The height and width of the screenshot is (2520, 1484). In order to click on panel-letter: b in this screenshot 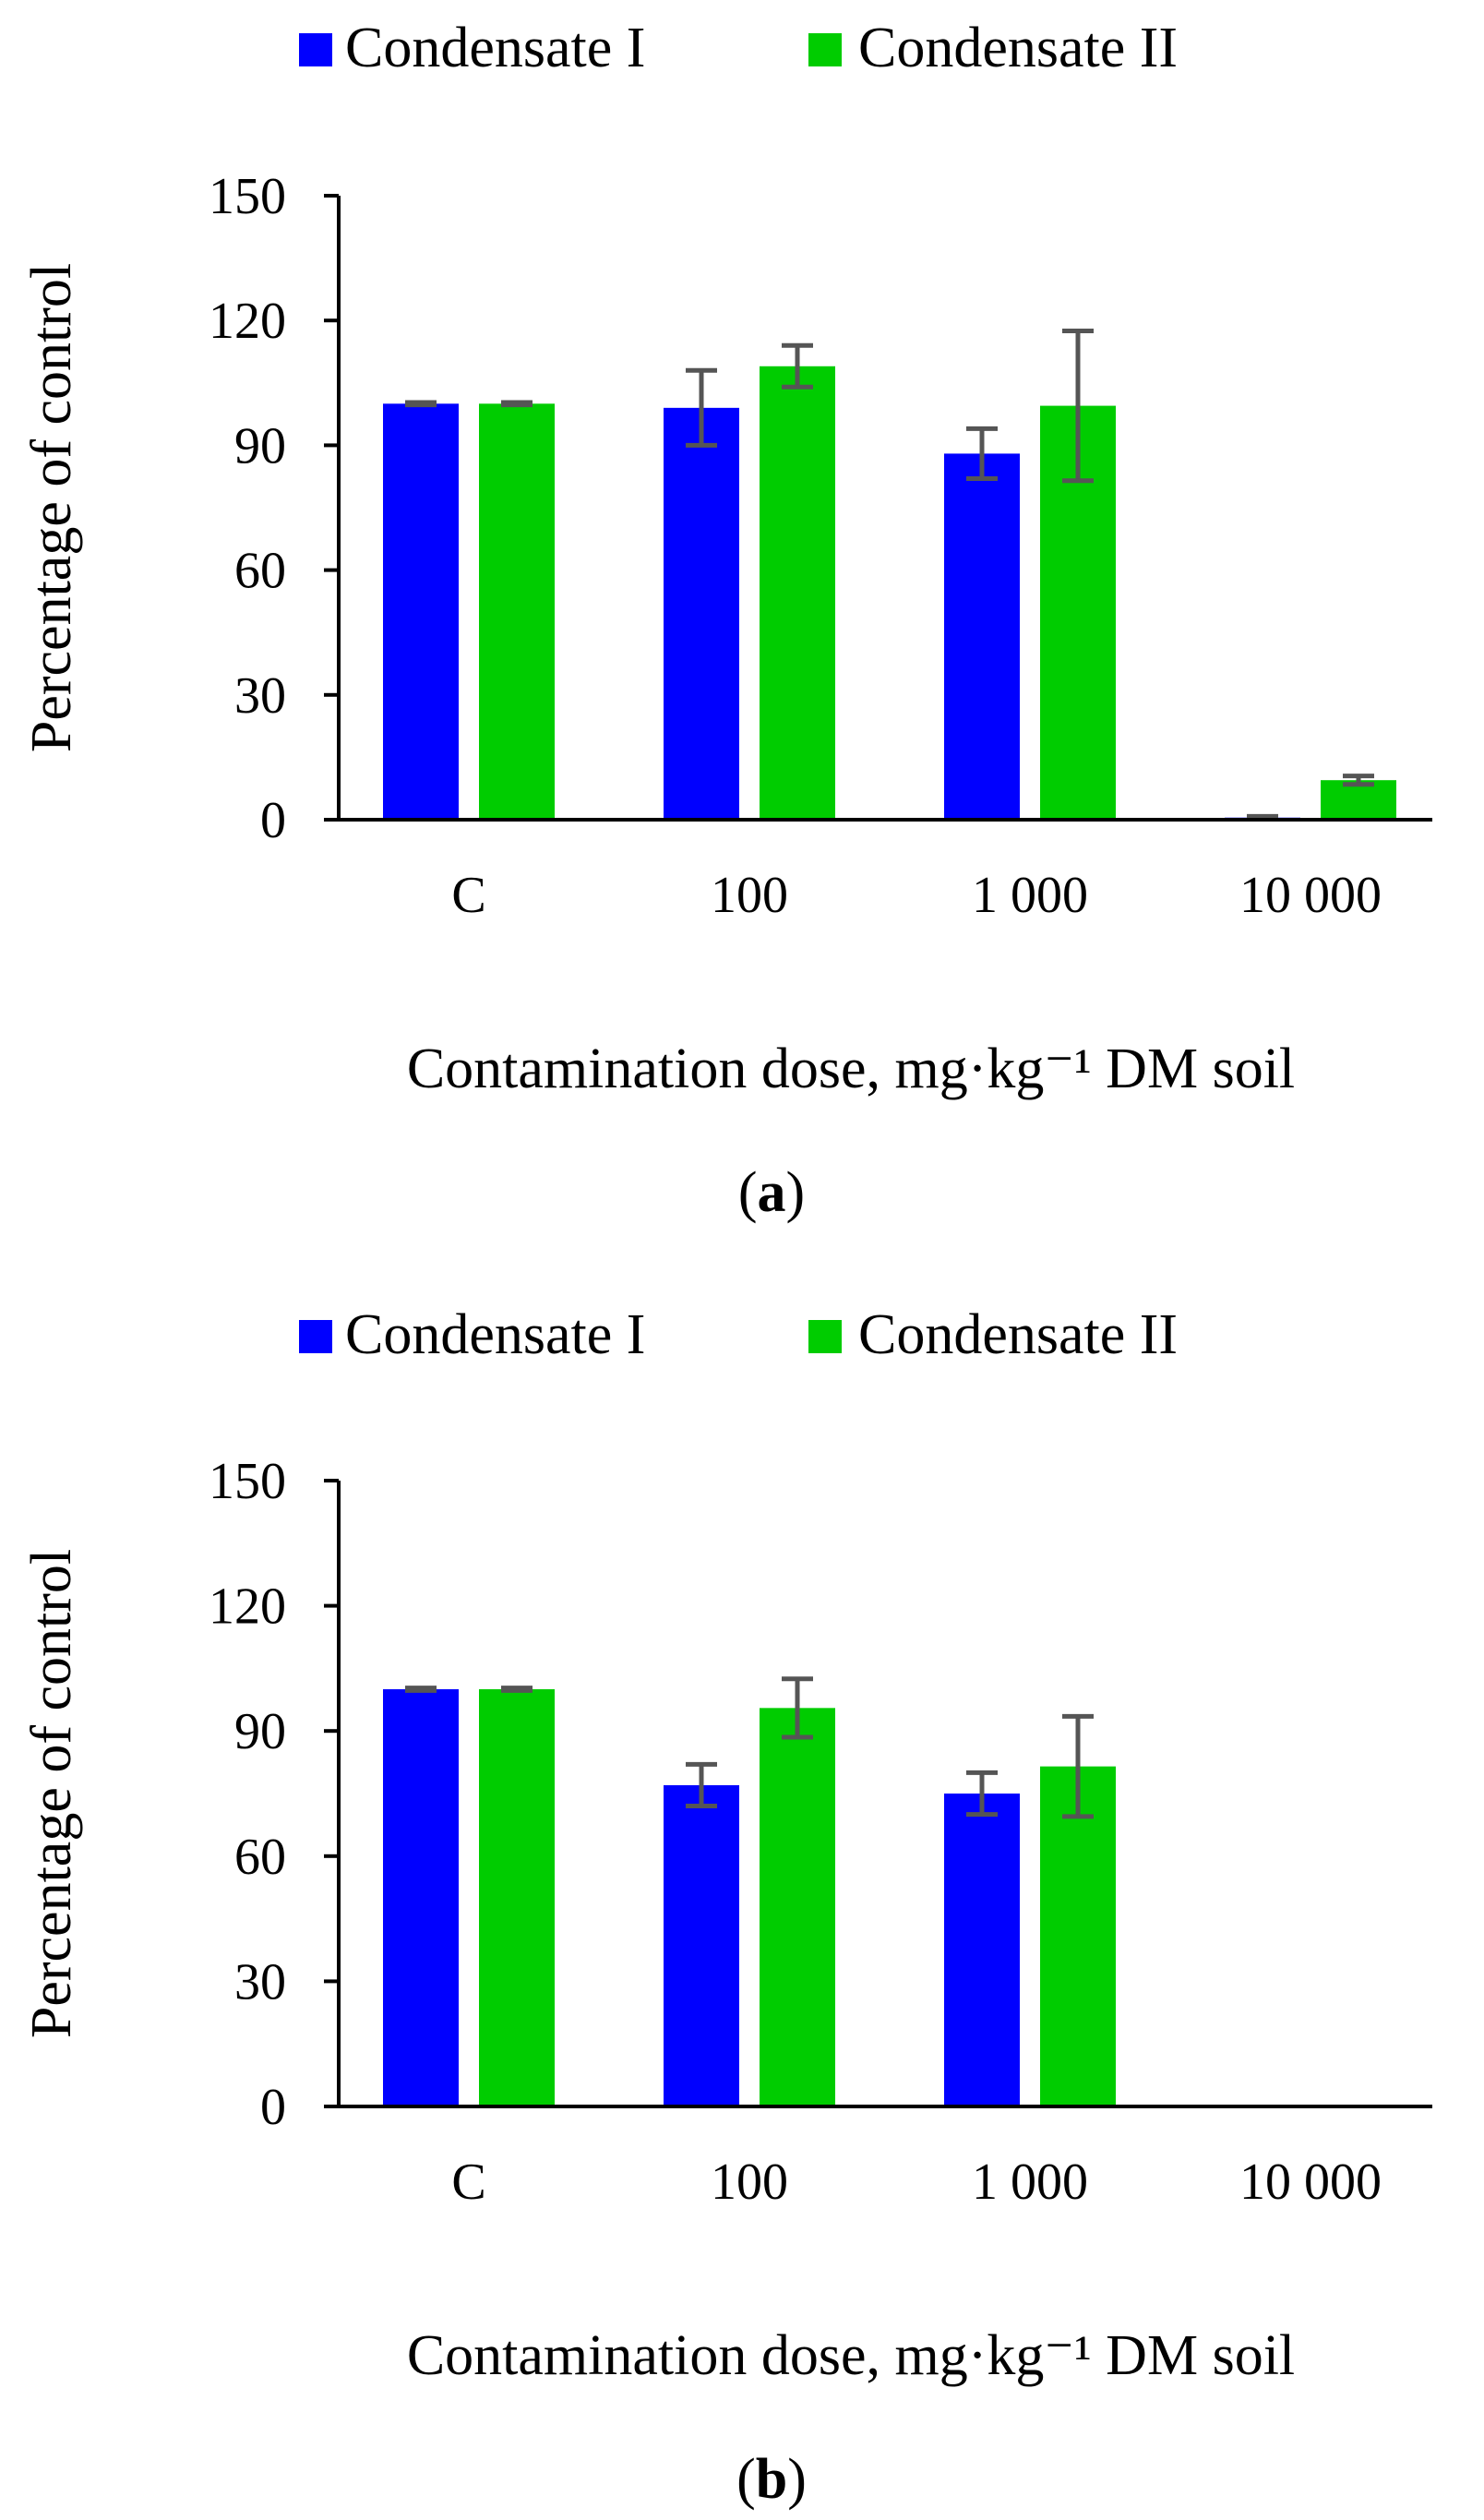, I will do `click(771, 2479)`.